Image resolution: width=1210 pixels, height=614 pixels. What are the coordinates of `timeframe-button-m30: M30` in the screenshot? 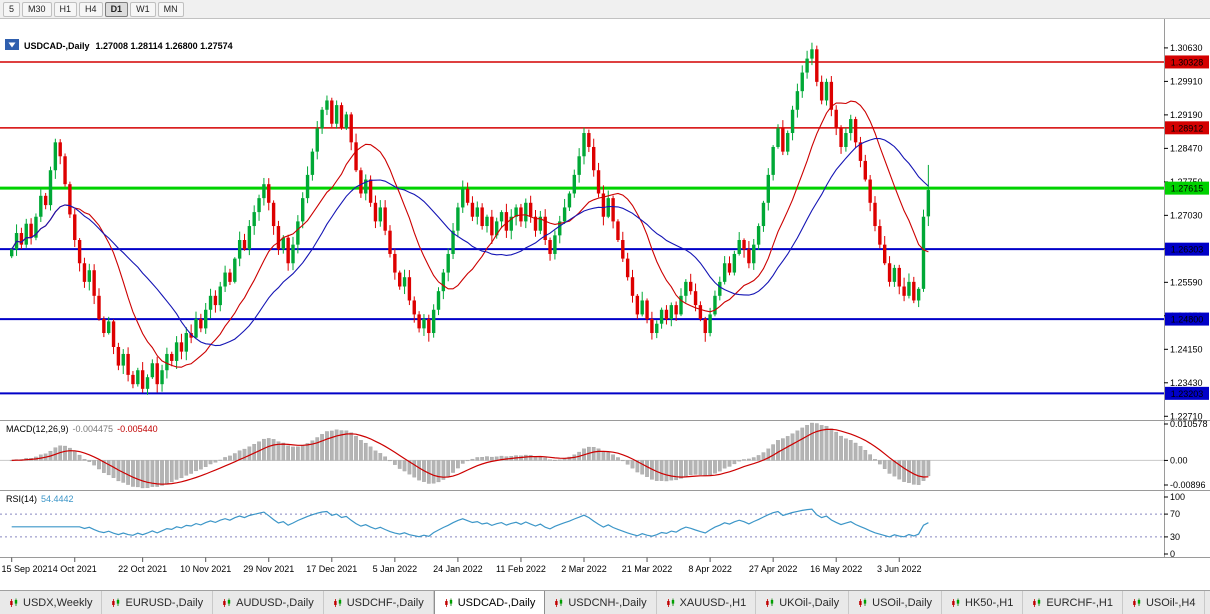 It's located at (37, 9).